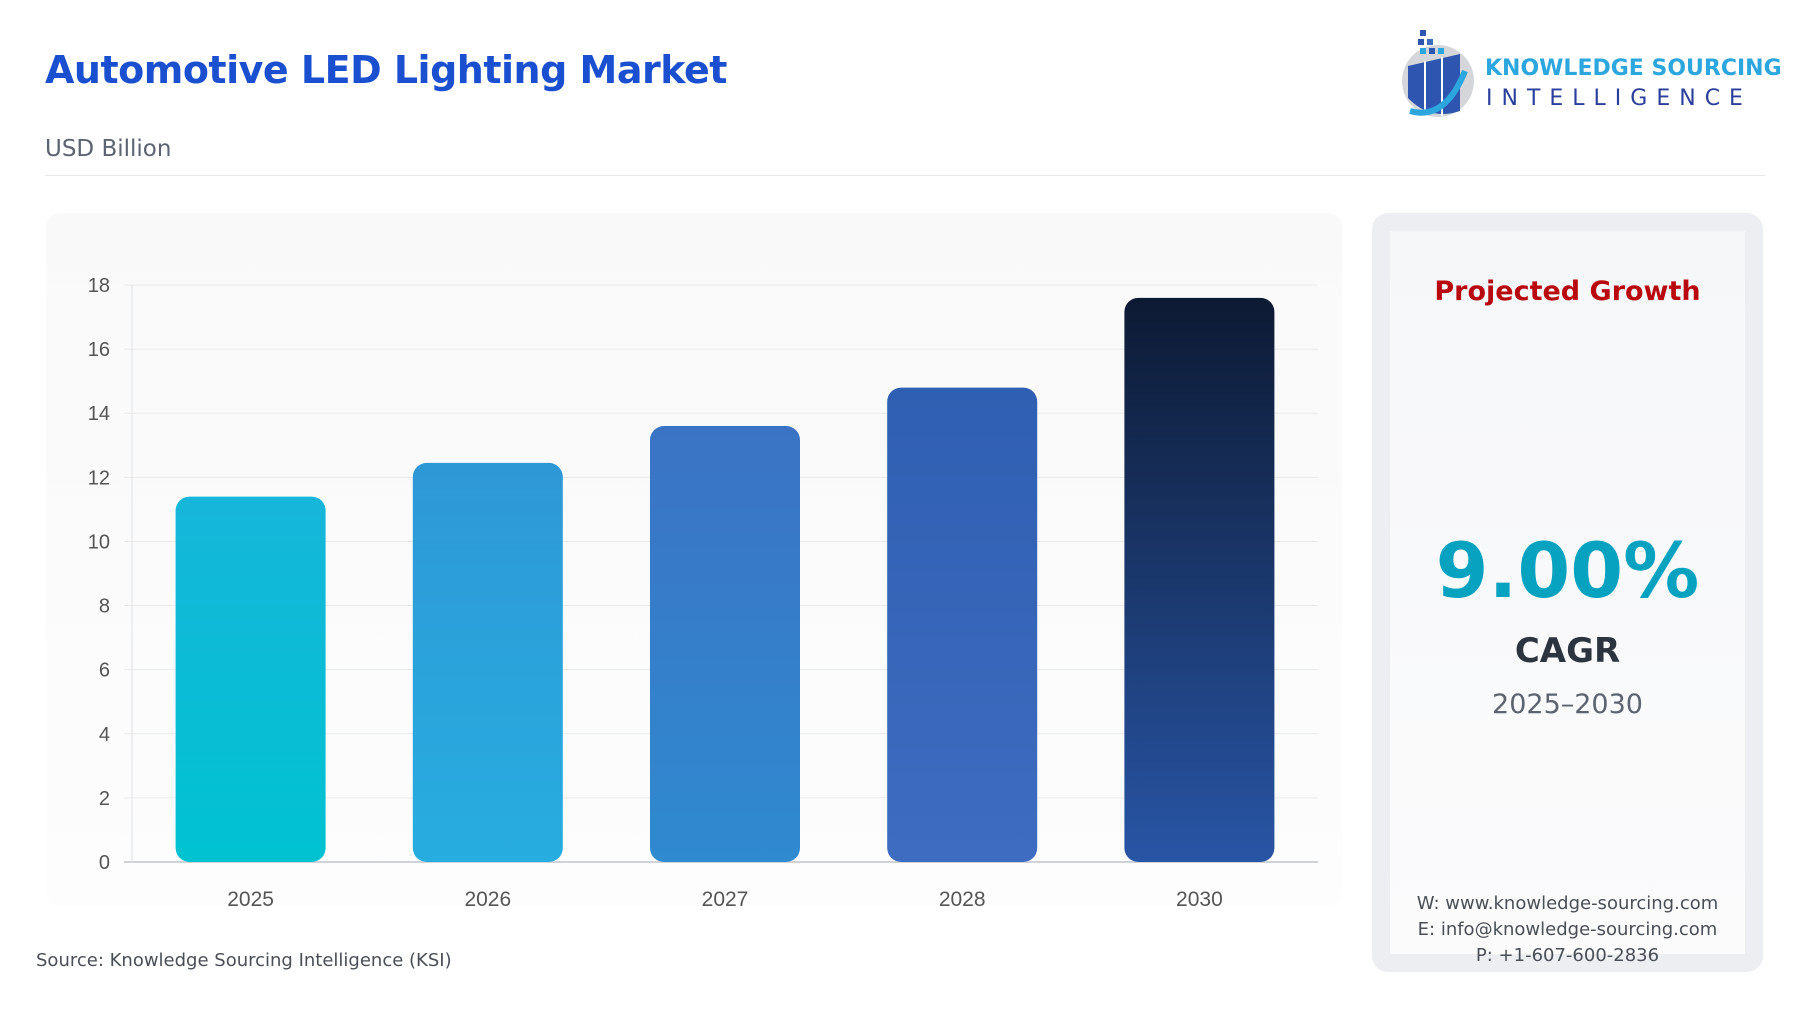 This screenshot has width=1800, height=1012. I want to click on cagr-period: 2025–2030, so click(1567, 704).